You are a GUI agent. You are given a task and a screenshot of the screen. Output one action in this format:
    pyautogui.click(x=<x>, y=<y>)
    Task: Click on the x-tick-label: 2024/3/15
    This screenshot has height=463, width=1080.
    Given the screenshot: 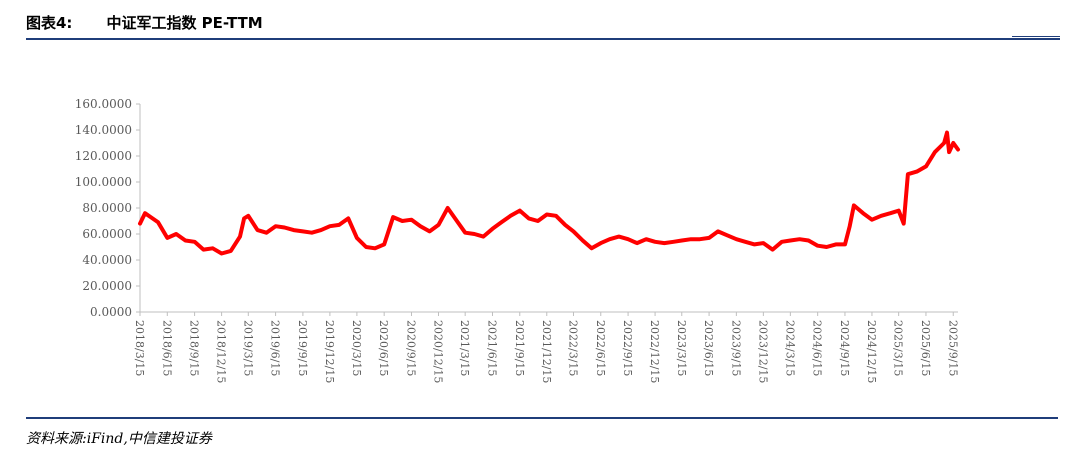 What is the action you would take?
    pyautogui.click(x=789, y=348)
    